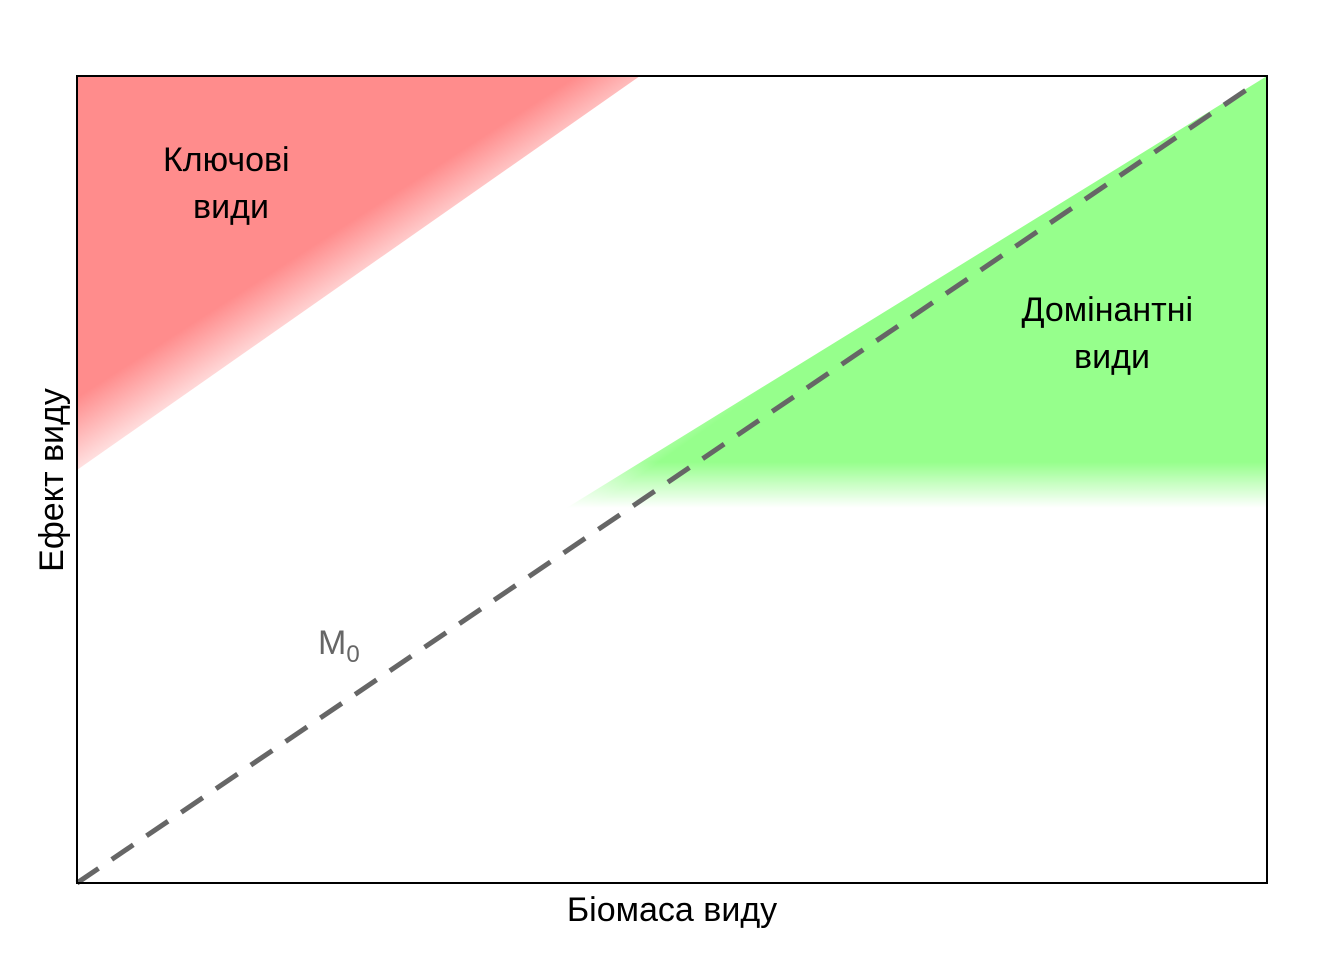  I want to click on dominant-label-line1: Домінантні, so click(1107, 310).